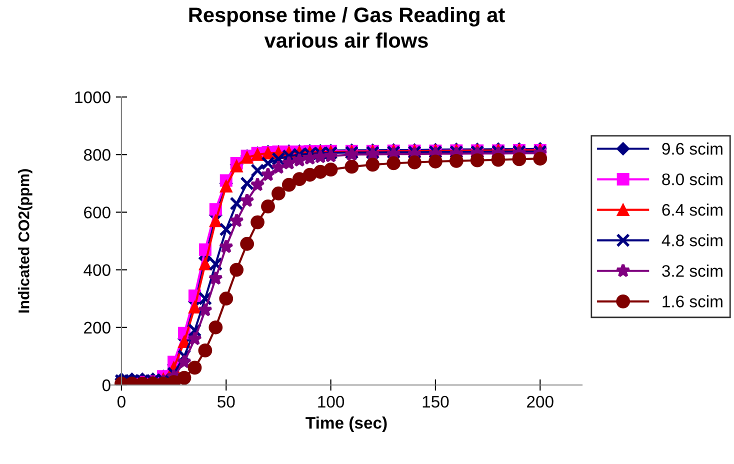 This screenshot has height=464, width=734. Describe the element at coordinates (692, 270) in the screenshot. I see `legend-label: 3.2 scim` at that location.